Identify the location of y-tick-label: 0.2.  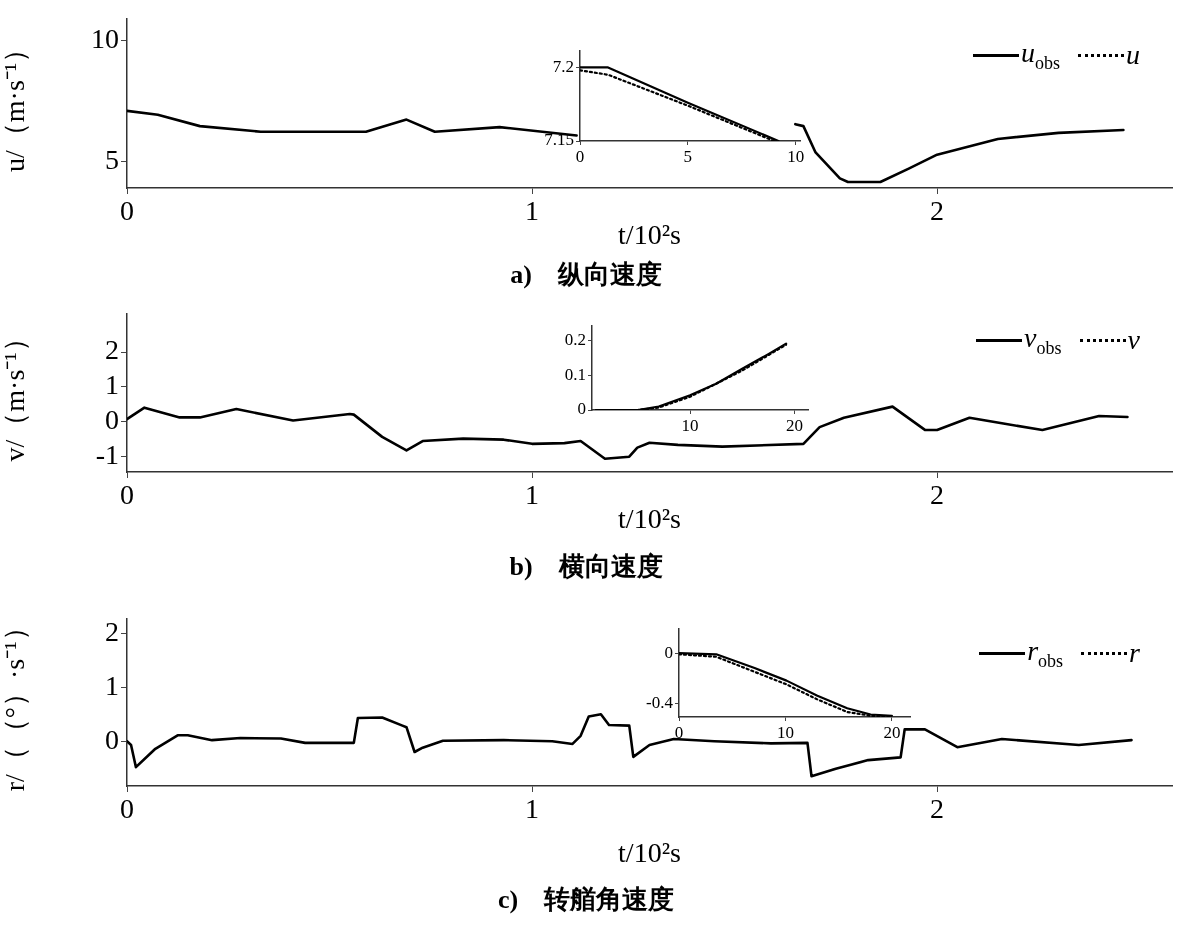
(575, 339).